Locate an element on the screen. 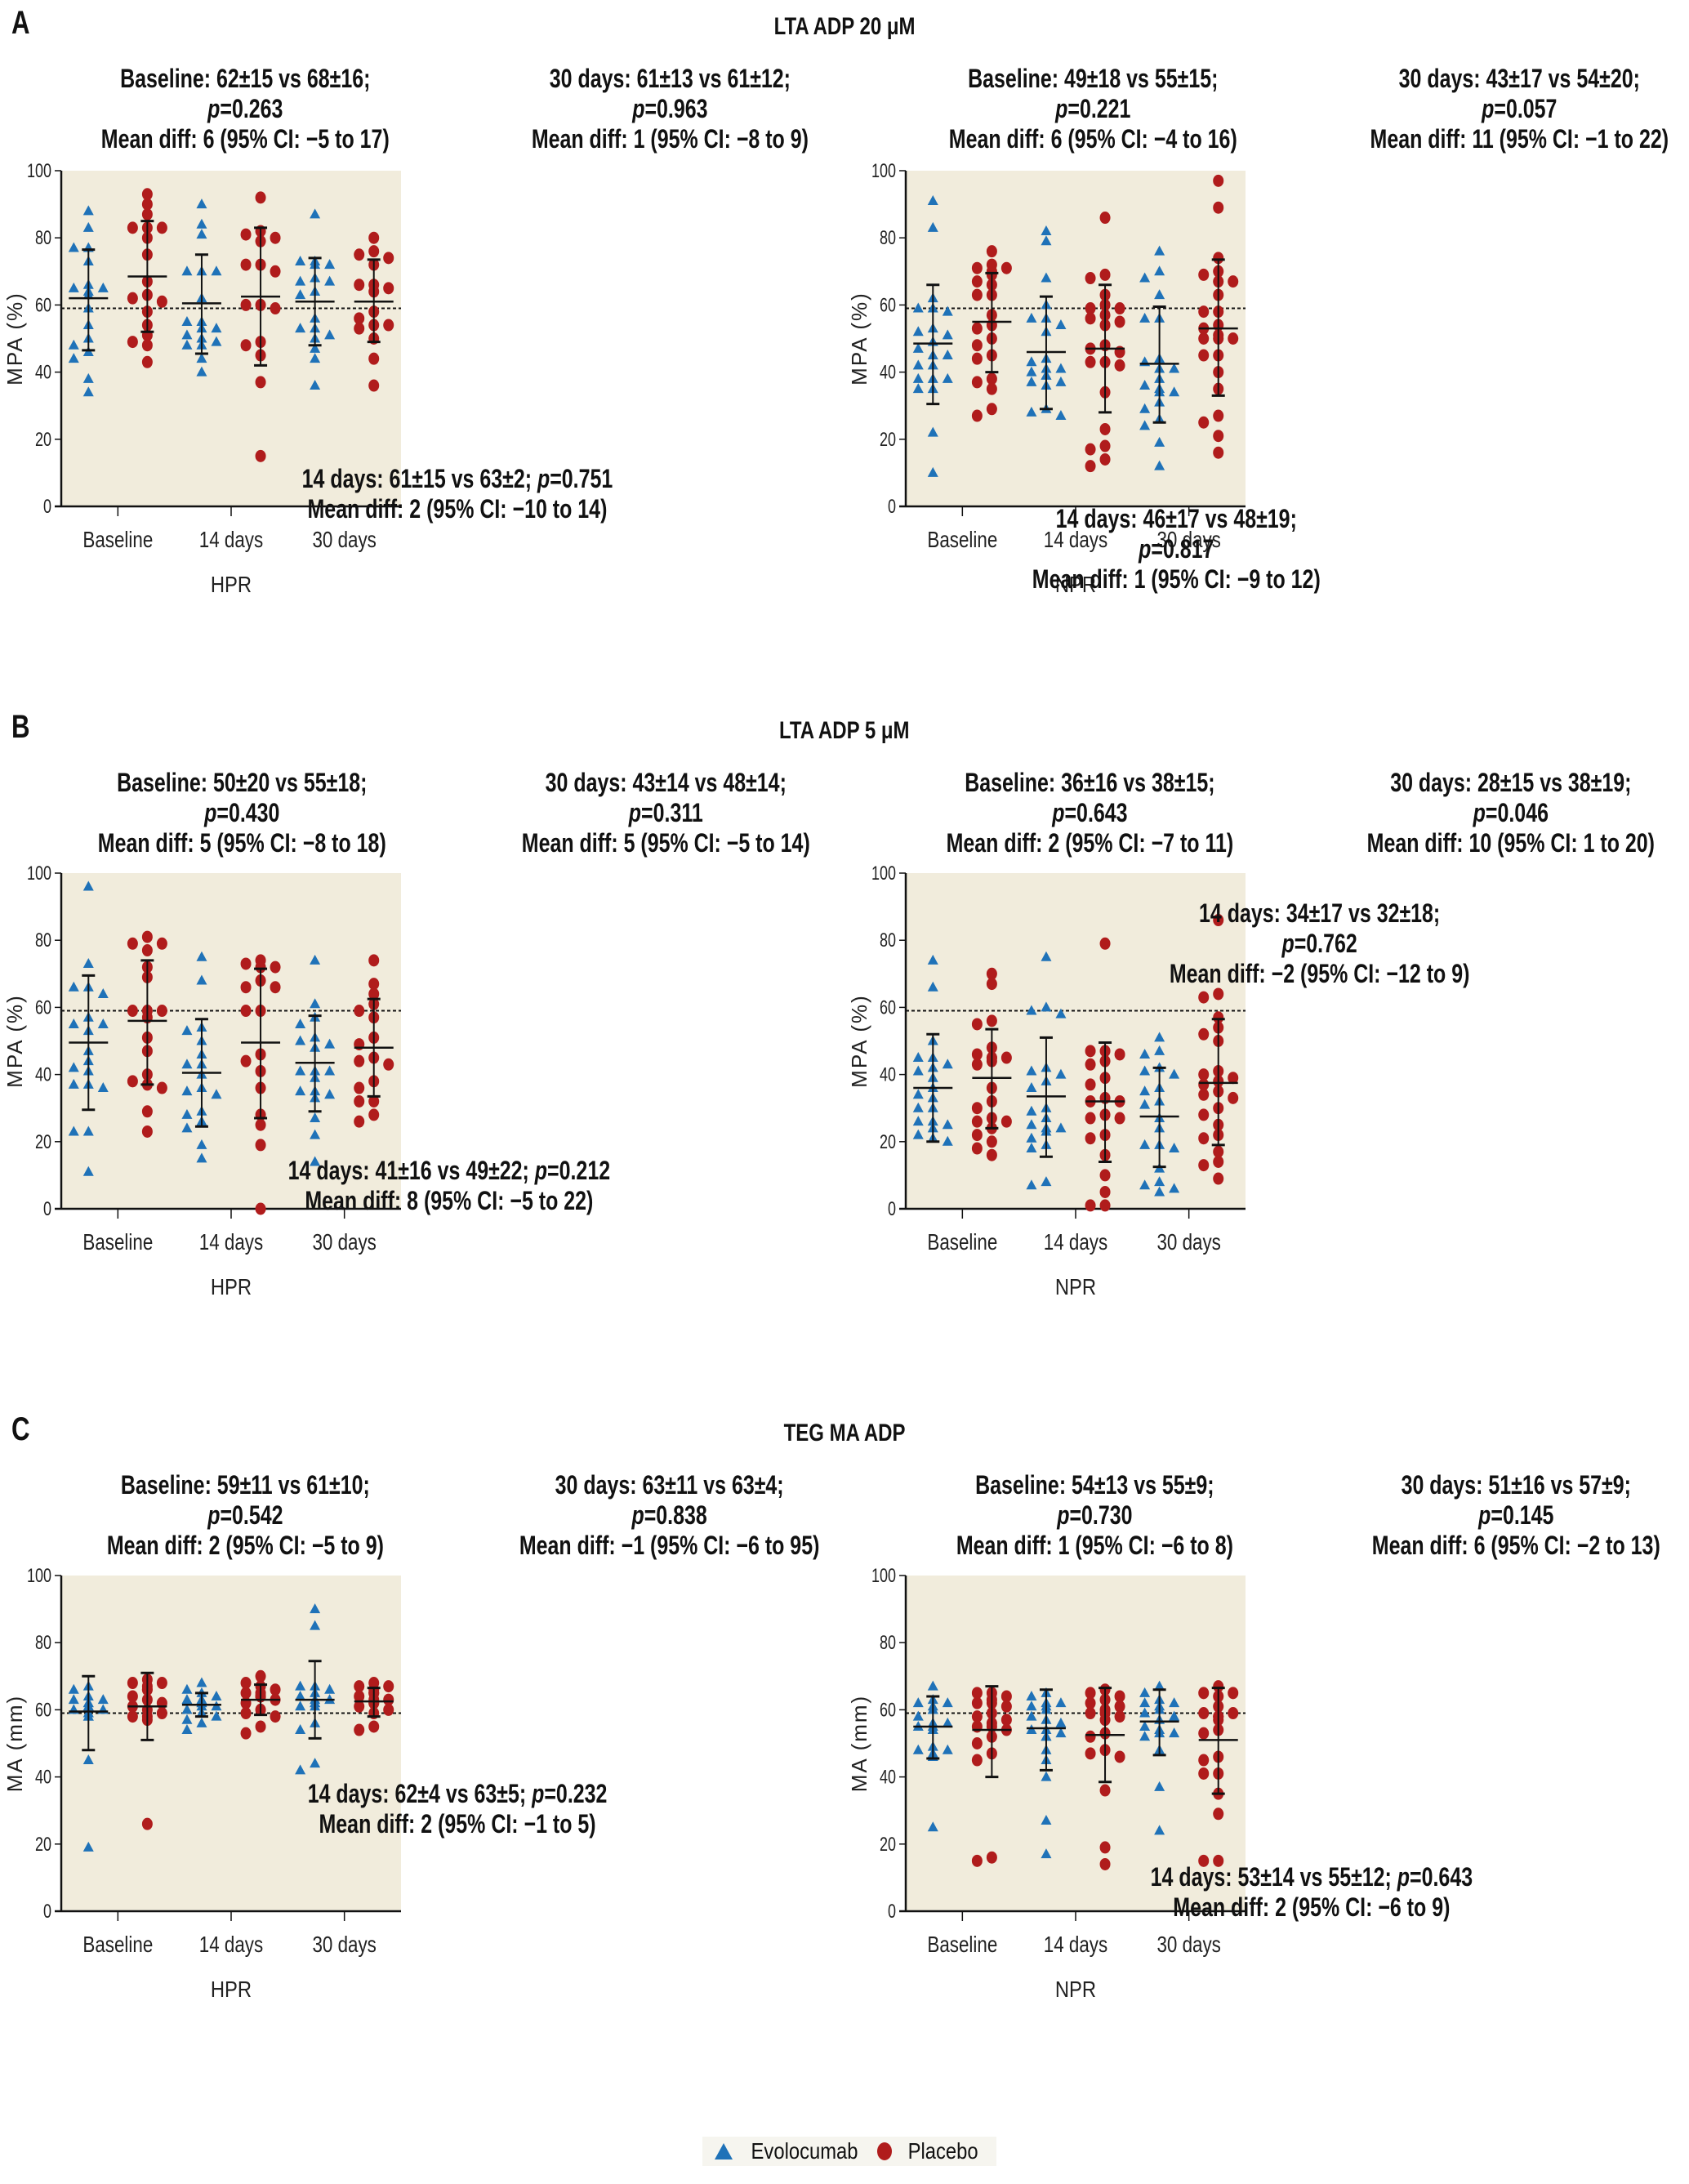 This screenshot has height=2184, width=1689. x-tick-label: 14 days is located at coordinates (231, 1945).